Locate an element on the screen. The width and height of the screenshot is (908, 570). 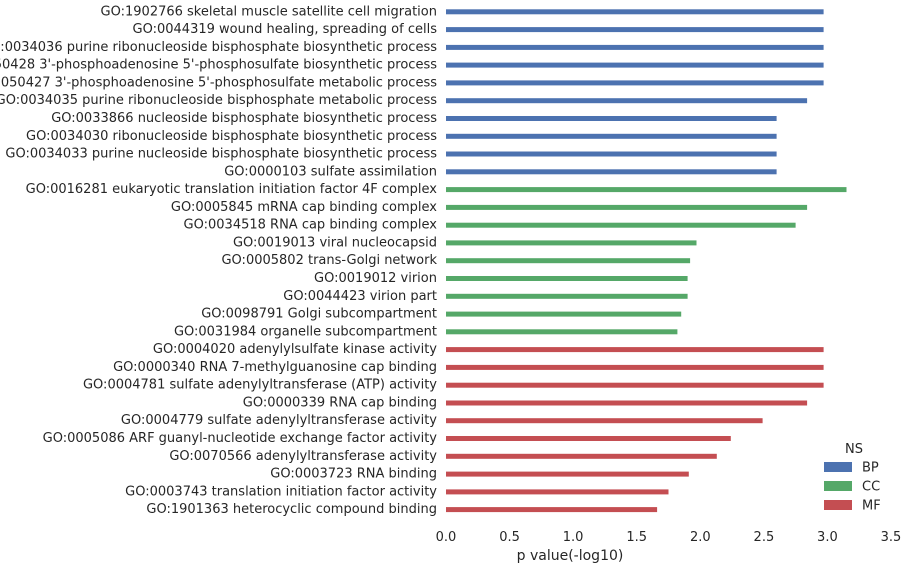
category-label-9: GO:0000103 sulfate assimilation is located at coordinates (330, 171).